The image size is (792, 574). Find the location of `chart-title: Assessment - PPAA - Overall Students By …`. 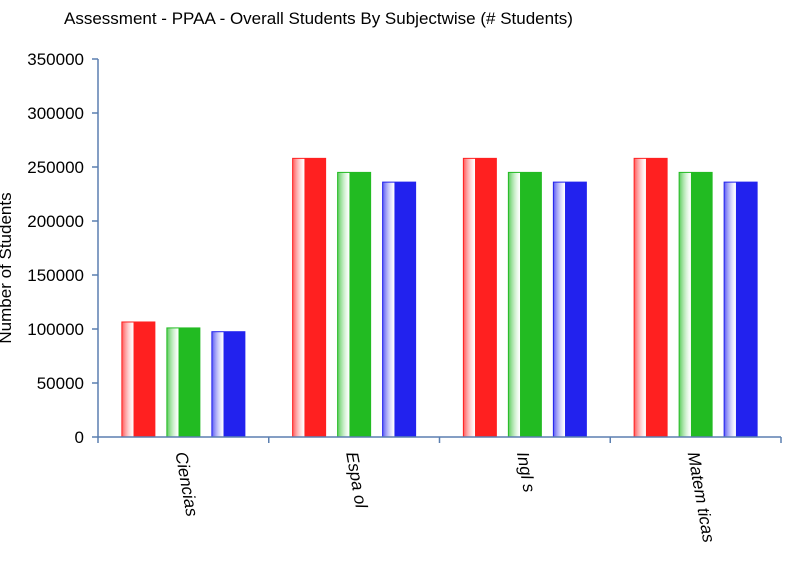

chart-title: Assessment - PPAA - Overall Students By … is located at coordinates (318, 18).